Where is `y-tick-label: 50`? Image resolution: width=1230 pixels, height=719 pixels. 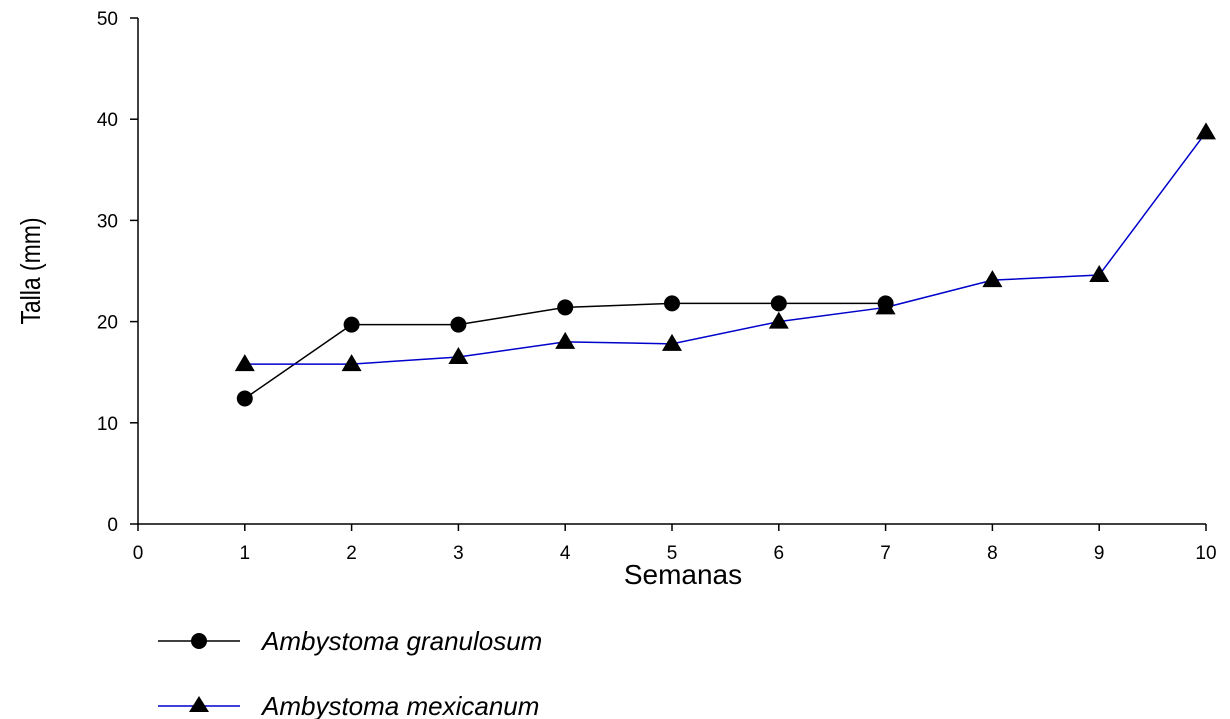 y-tick-label: 50 is located at coordinates (107, 19).